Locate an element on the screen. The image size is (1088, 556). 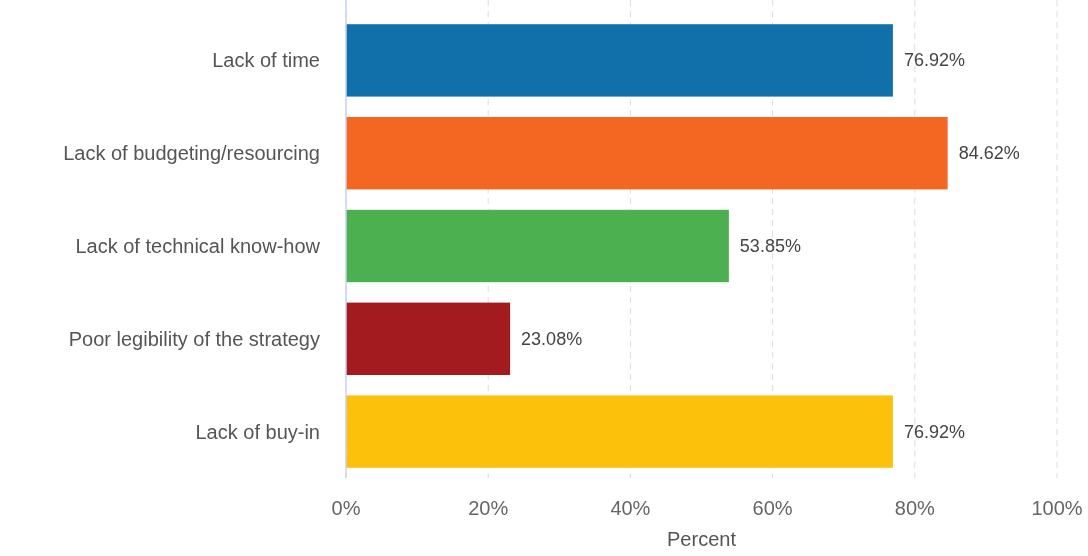
x-tick-label: 40% is located at coordinates (630, 508).